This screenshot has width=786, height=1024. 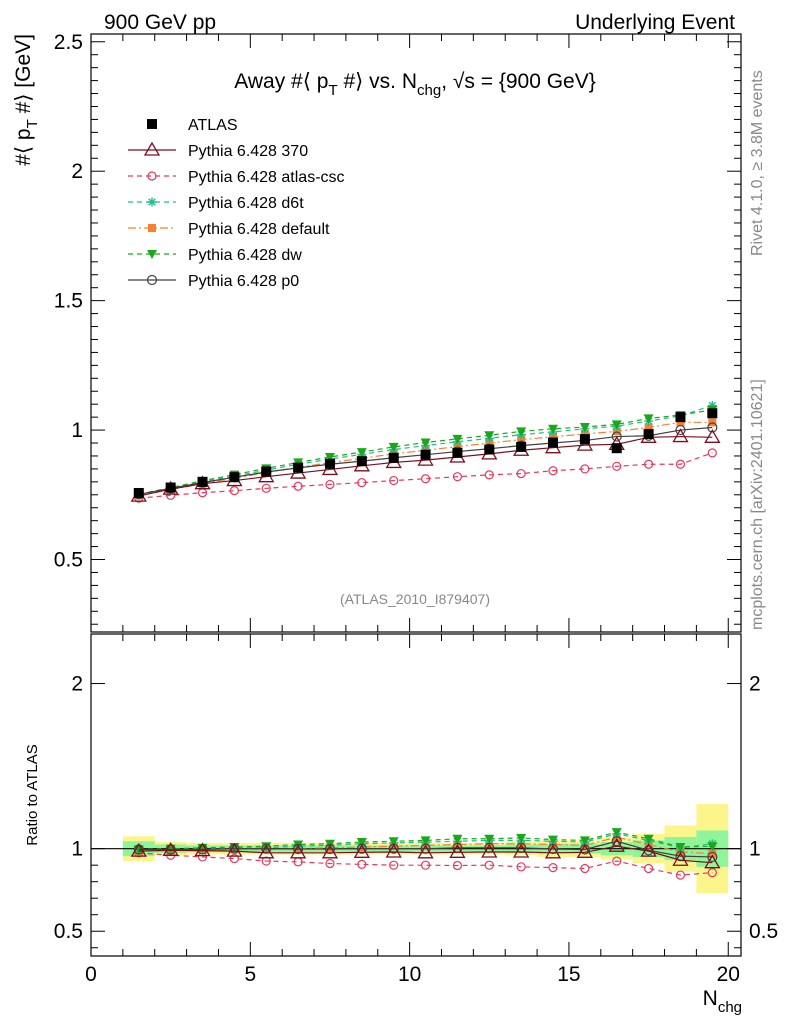 I want to click on main-ylabel: #⟨ pT #⟩ [GeV], so click(x=26, y=100).